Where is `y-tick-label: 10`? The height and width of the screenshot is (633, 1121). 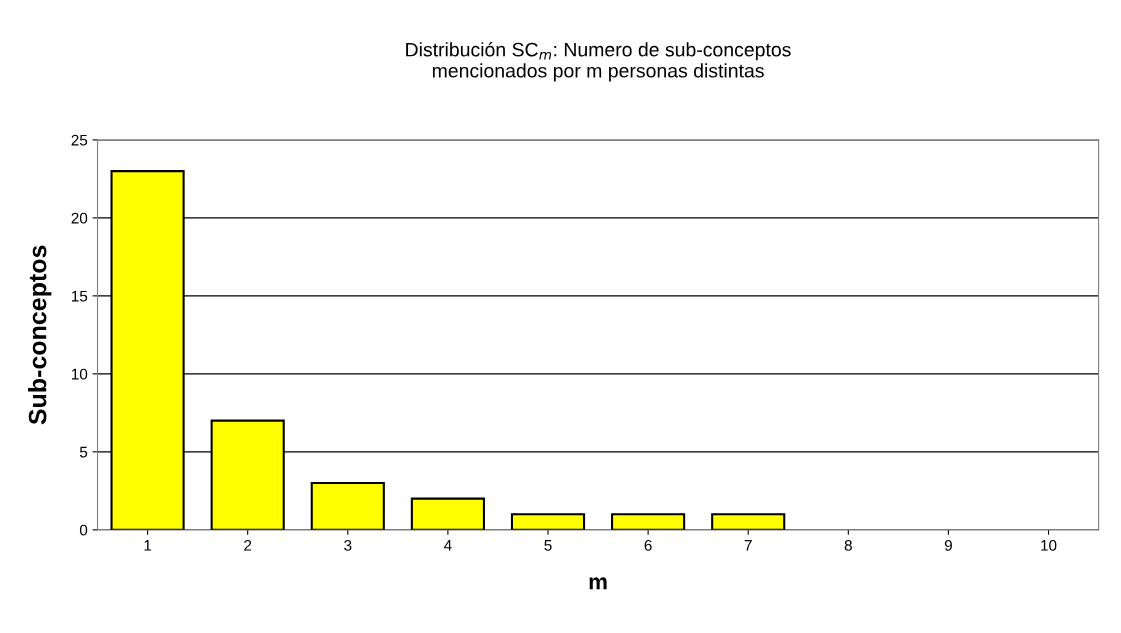
y-tick-label: 10 is located at coordinates (79, 374).